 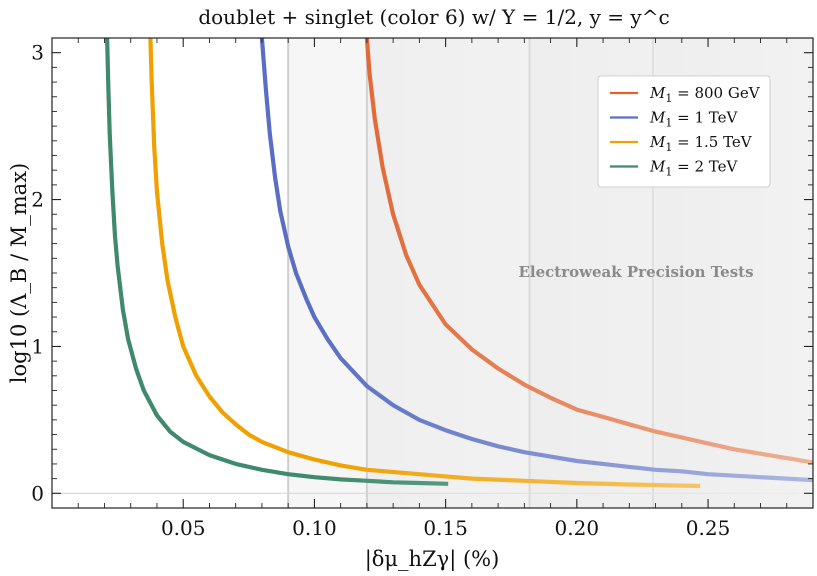 I want to click on x-axis-title: |δμ_hZγ| (%), so click(x=432, y=559).